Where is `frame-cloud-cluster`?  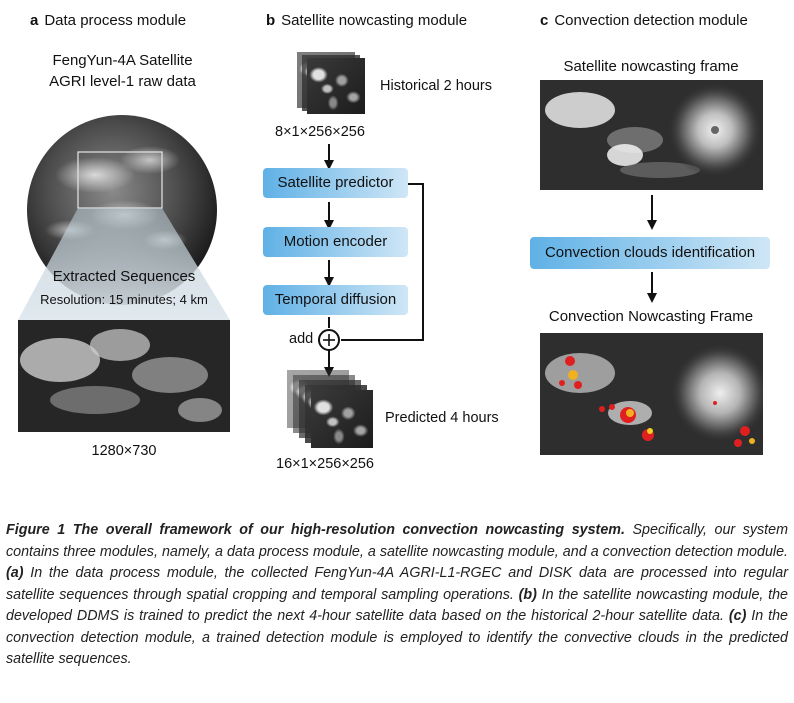
frame-cloud-cluster is located at coordinates (625, 155).